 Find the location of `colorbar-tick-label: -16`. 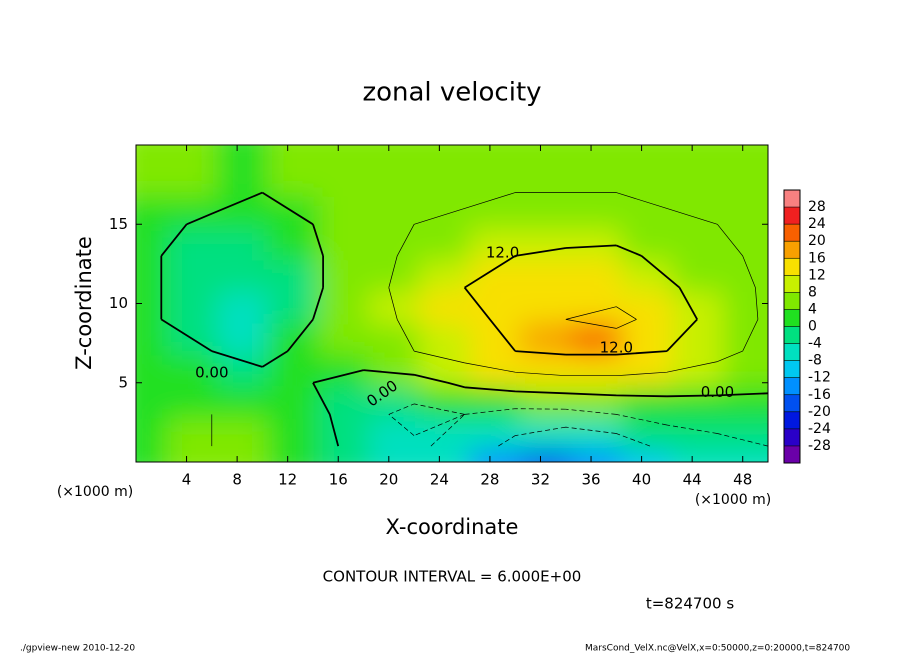

colorbar-tick-label: -16 is located at coordinates (819, 395).